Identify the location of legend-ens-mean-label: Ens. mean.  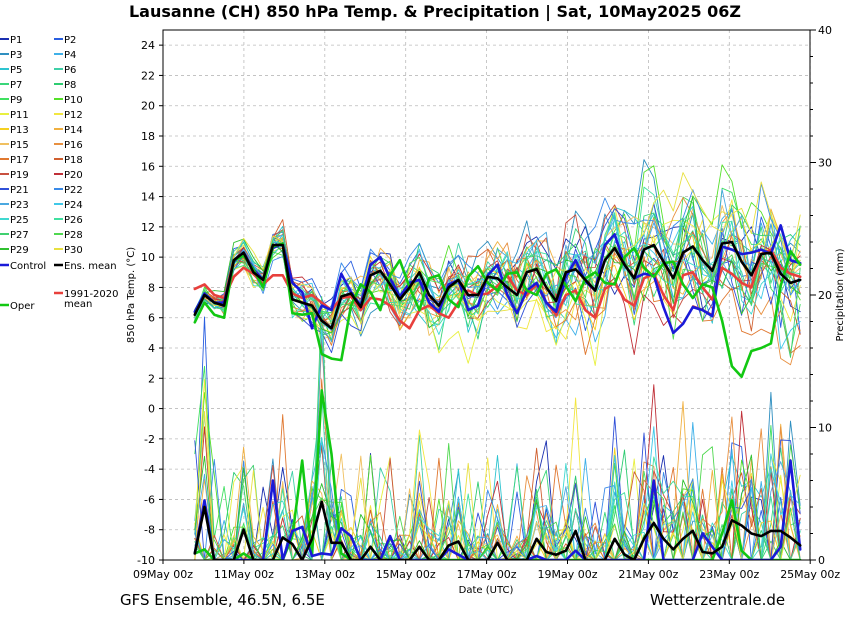
(90, 266).